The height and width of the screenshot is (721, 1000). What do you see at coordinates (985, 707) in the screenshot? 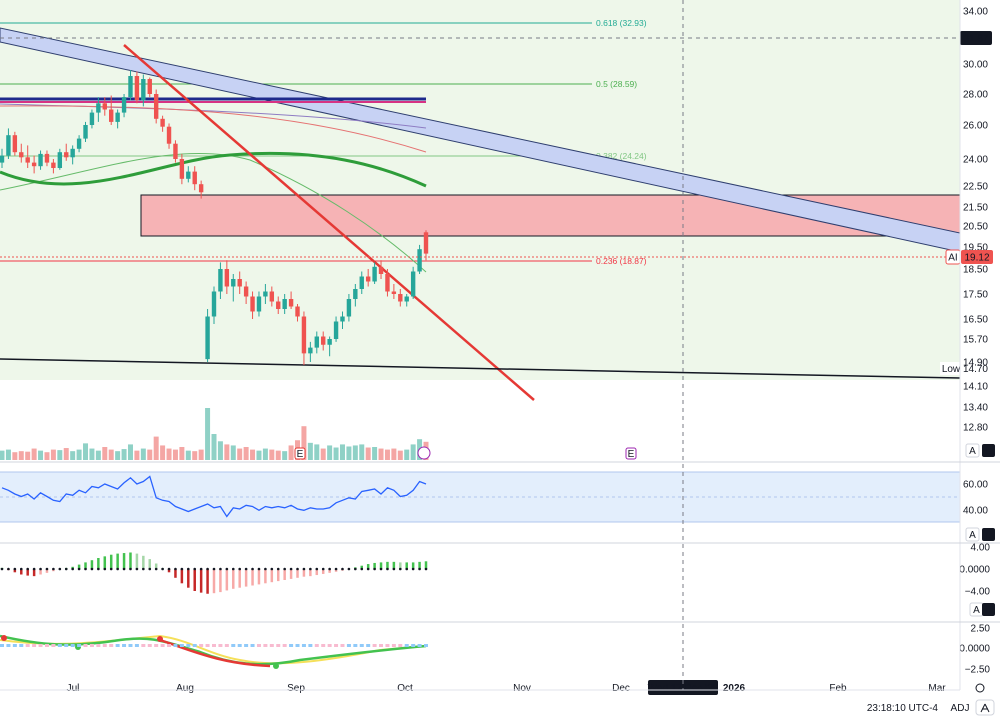
I see `go-to-realtime-button` at bounding box center [985, 707].